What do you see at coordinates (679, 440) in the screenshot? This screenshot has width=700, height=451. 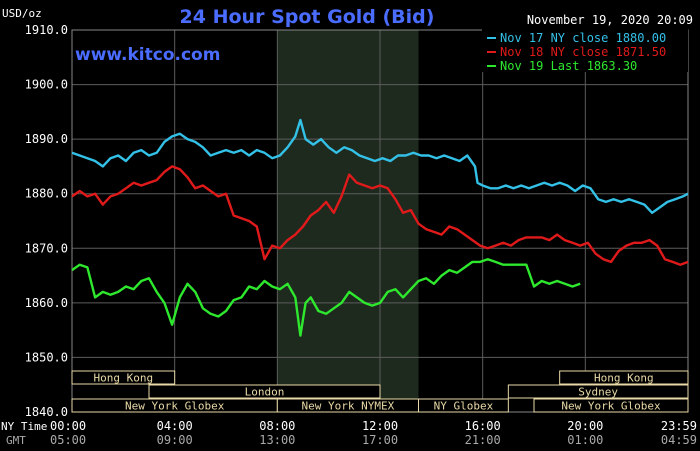 I see `x-tick-label-gmt: 04:59` at bounding box center [679, 440].